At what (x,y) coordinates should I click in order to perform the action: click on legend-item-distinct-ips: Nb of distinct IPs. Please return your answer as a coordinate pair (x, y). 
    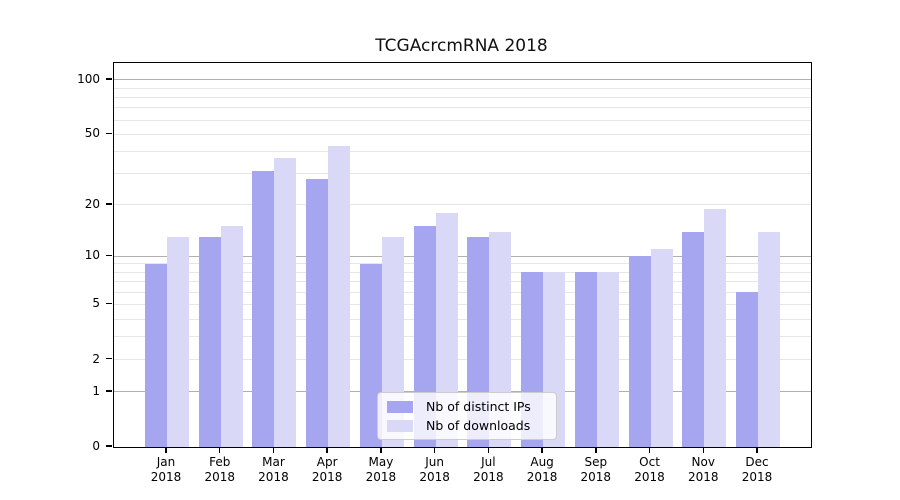
    Looking at the image, I should click on (467, 406).